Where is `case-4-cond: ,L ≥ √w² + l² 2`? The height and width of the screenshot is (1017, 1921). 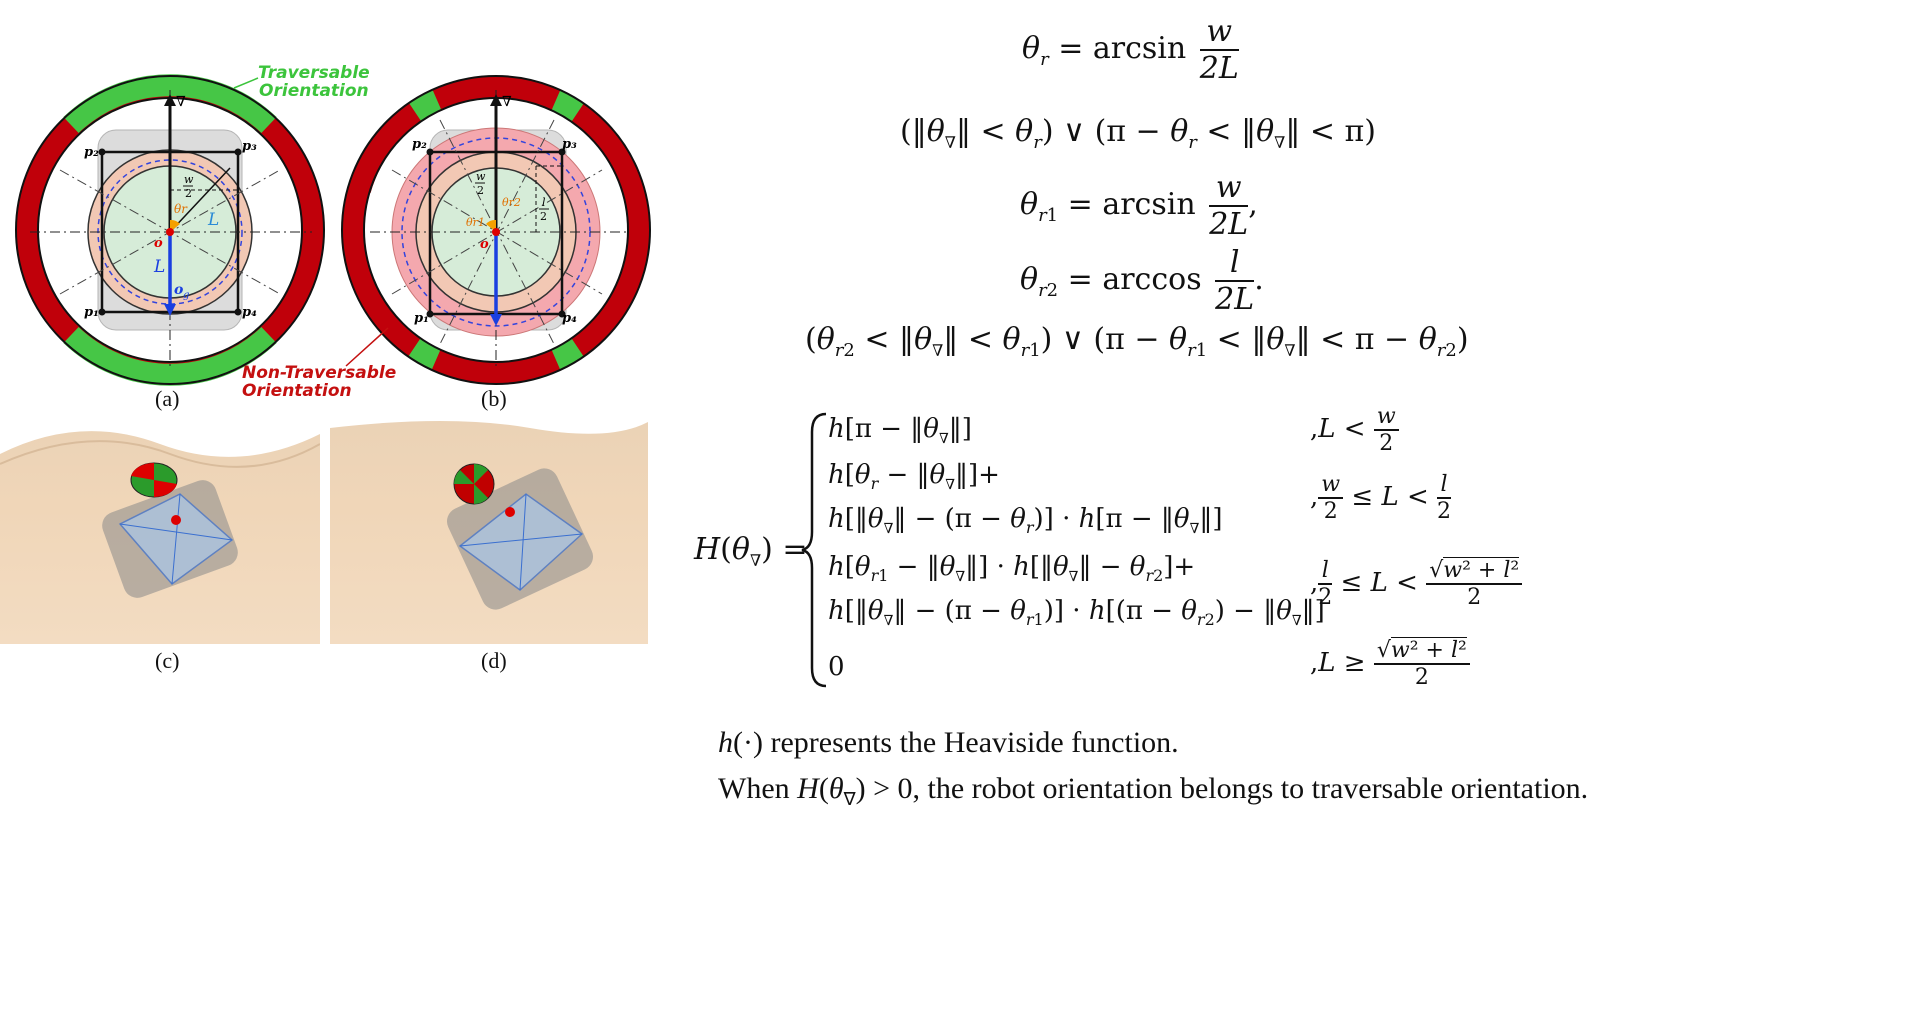 case-4-cond: ,L ≥ √w² + l² 2 is located at coordinates (1390, 663).